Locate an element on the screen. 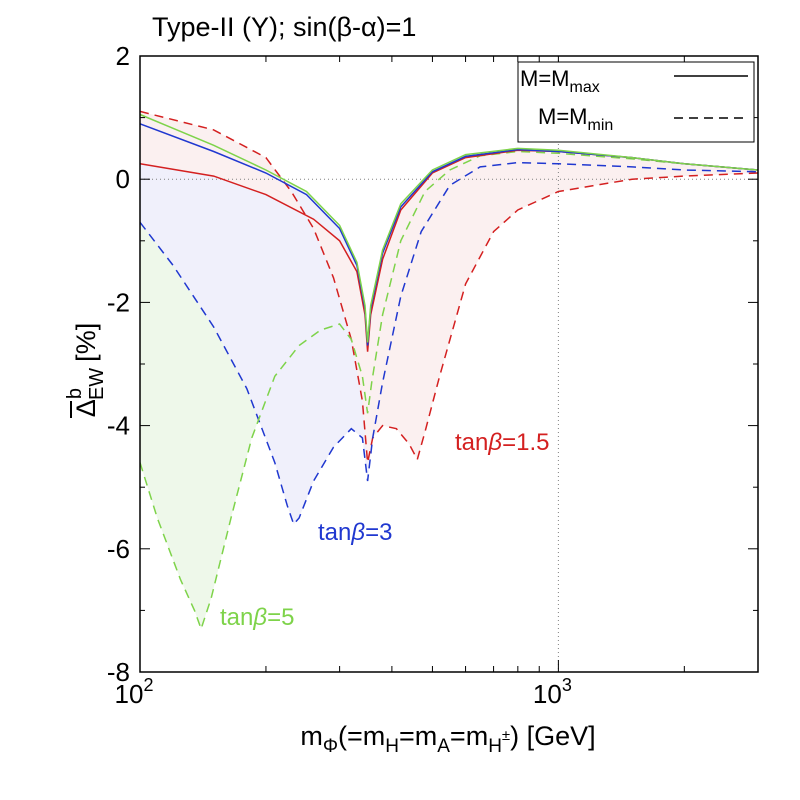  chart-title: Type-II (Y); sin(β-α)=1 is located at coordinates (284, 27).